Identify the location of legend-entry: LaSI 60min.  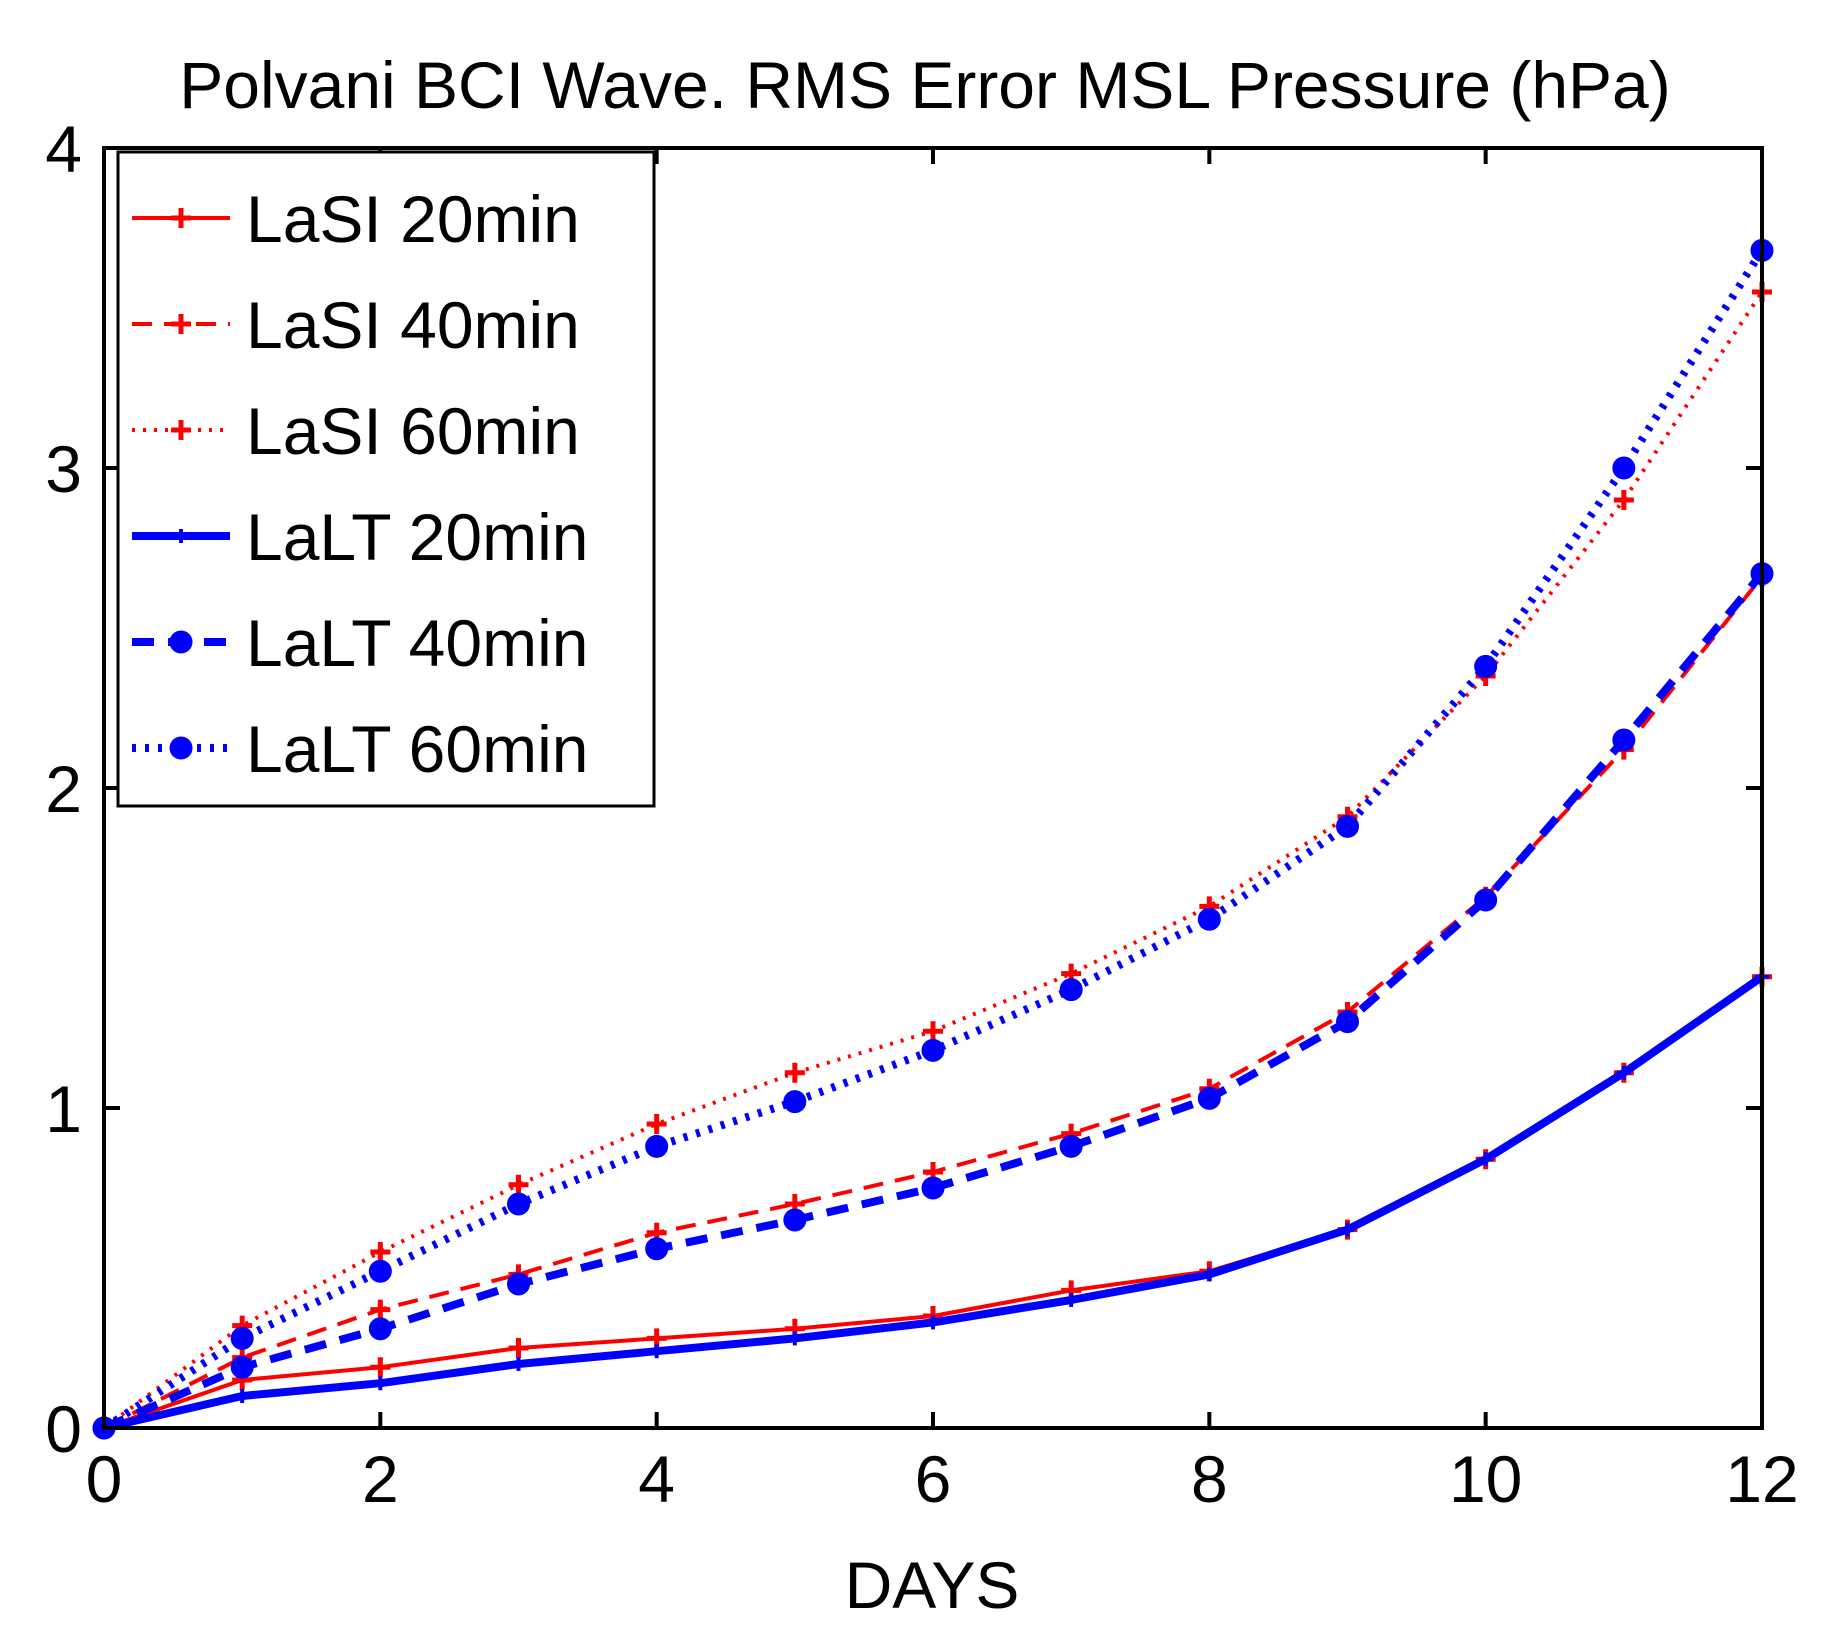
(356, 431).